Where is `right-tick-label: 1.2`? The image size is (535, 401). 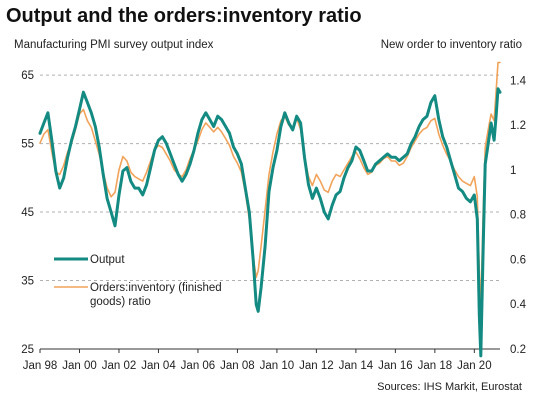 right-tick-label: 1.2 is located at coordinates (518, 126).